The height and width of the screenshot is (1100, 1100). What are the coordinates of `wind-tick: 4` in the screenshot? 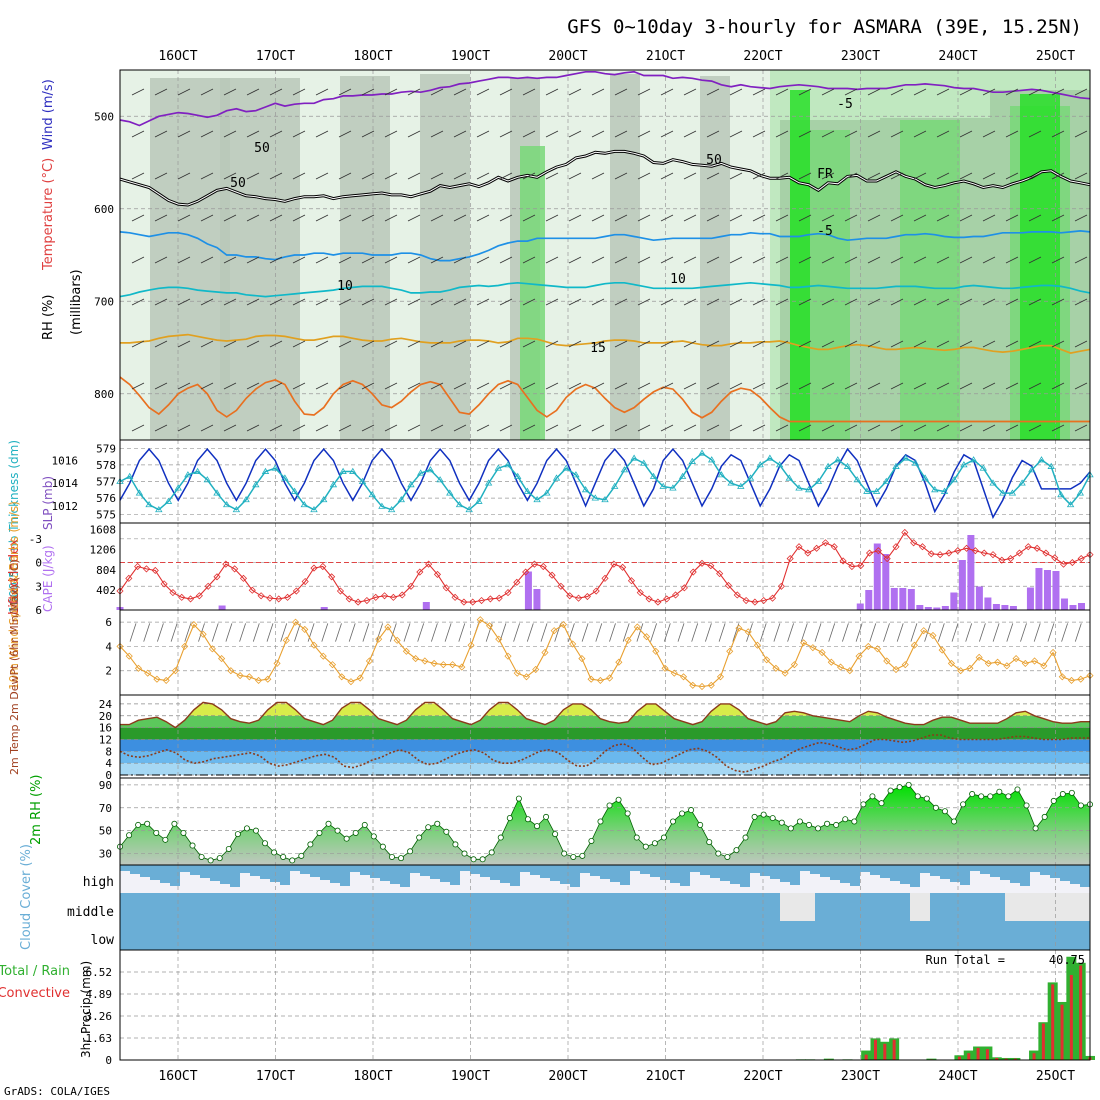 It's located at (108, 646).